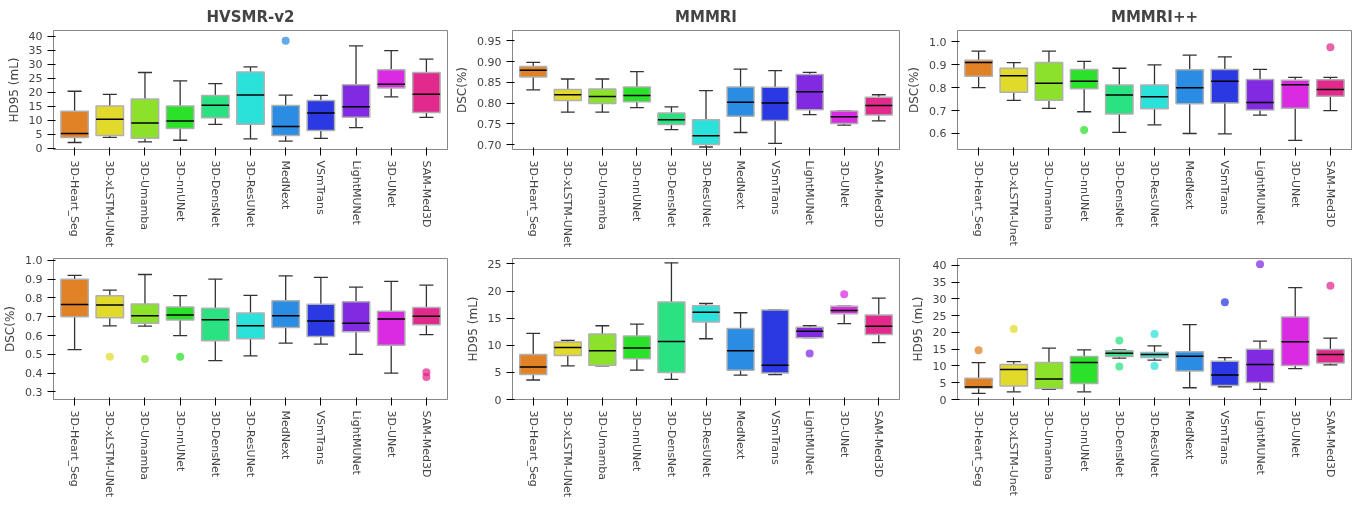  Describe the element at coordinates (34, 374) in the screenshot. I see `y-tick-label: 0.4` at that location.